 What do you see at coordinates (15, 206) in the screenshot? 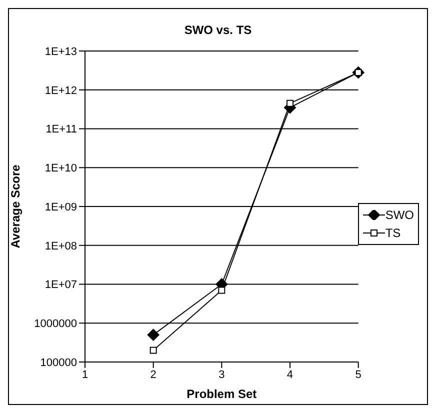
I see `y-axis-title: Average Score` at bounding box center [15, 206].